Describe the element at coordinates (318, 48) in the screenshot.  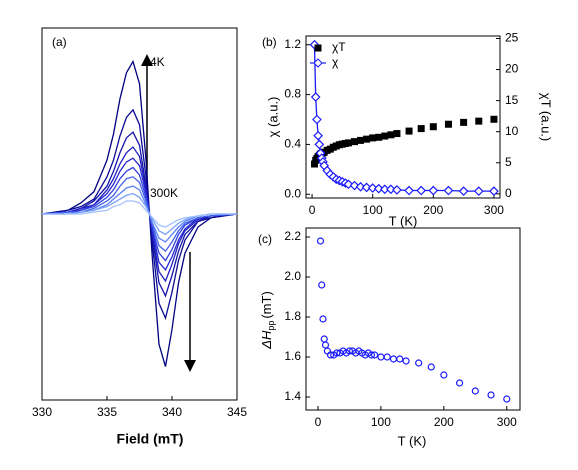
I see `legend-swatch` at that location.